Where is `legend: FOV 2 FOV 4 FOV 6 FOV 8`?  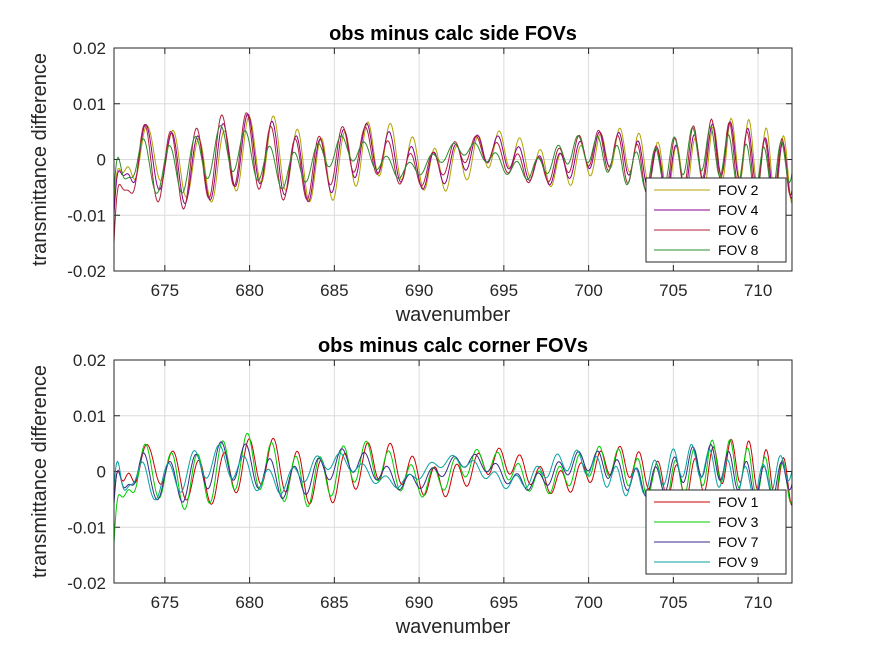 legend: FOV 2 FOV 4 FOV 6 FOV 8 is located at coordinates (716, 220).